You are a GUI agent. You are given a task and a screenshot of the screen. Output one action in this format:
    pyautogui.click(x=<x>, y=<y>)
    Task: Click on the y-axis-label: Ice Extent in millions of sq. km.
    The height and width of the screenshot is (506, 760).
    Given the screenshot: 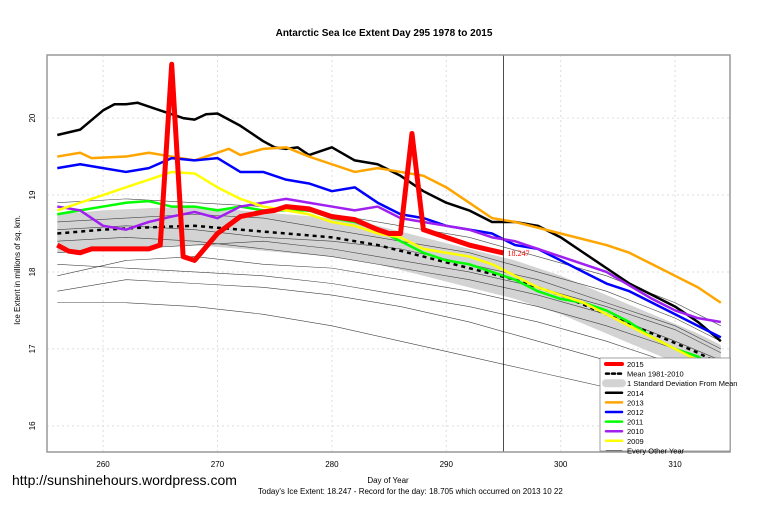 What is the action you would take?
    pyautogui.click(x=17, y=270)
    